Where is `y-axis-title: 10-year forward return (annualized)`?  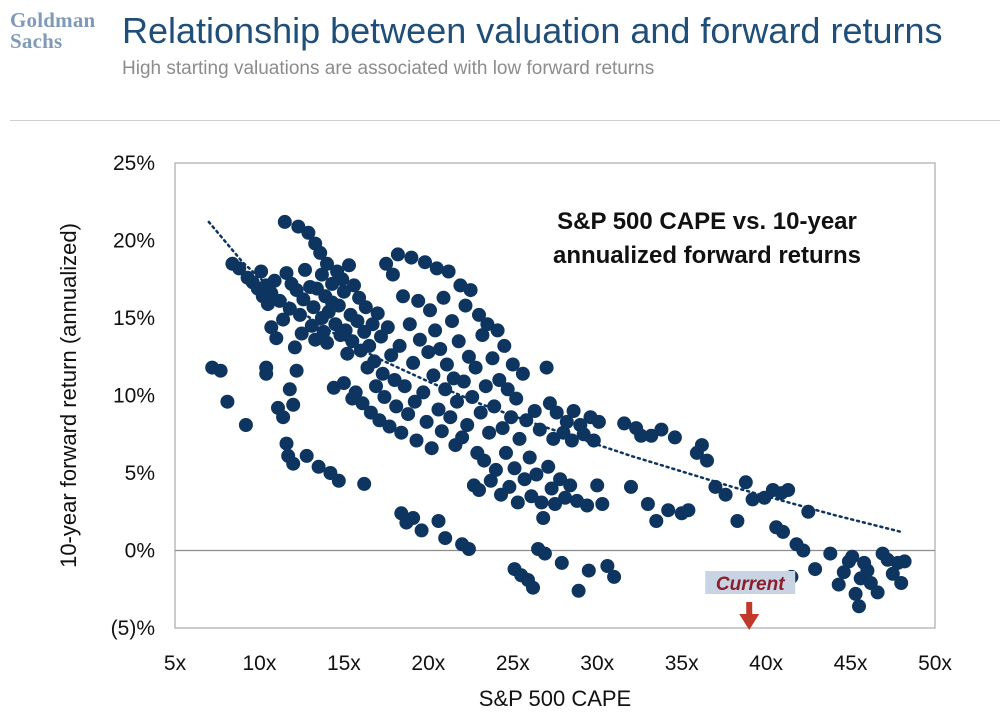
y-axis-title: 10-year forward return (annualized) is located at coordinates (68, 395).